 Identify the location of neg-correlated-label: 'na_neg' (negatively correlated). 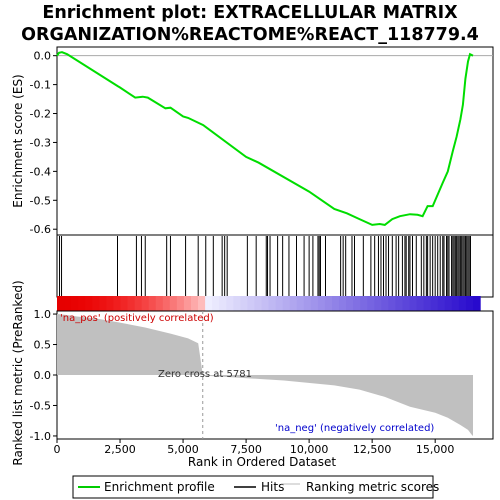
(354, 428).